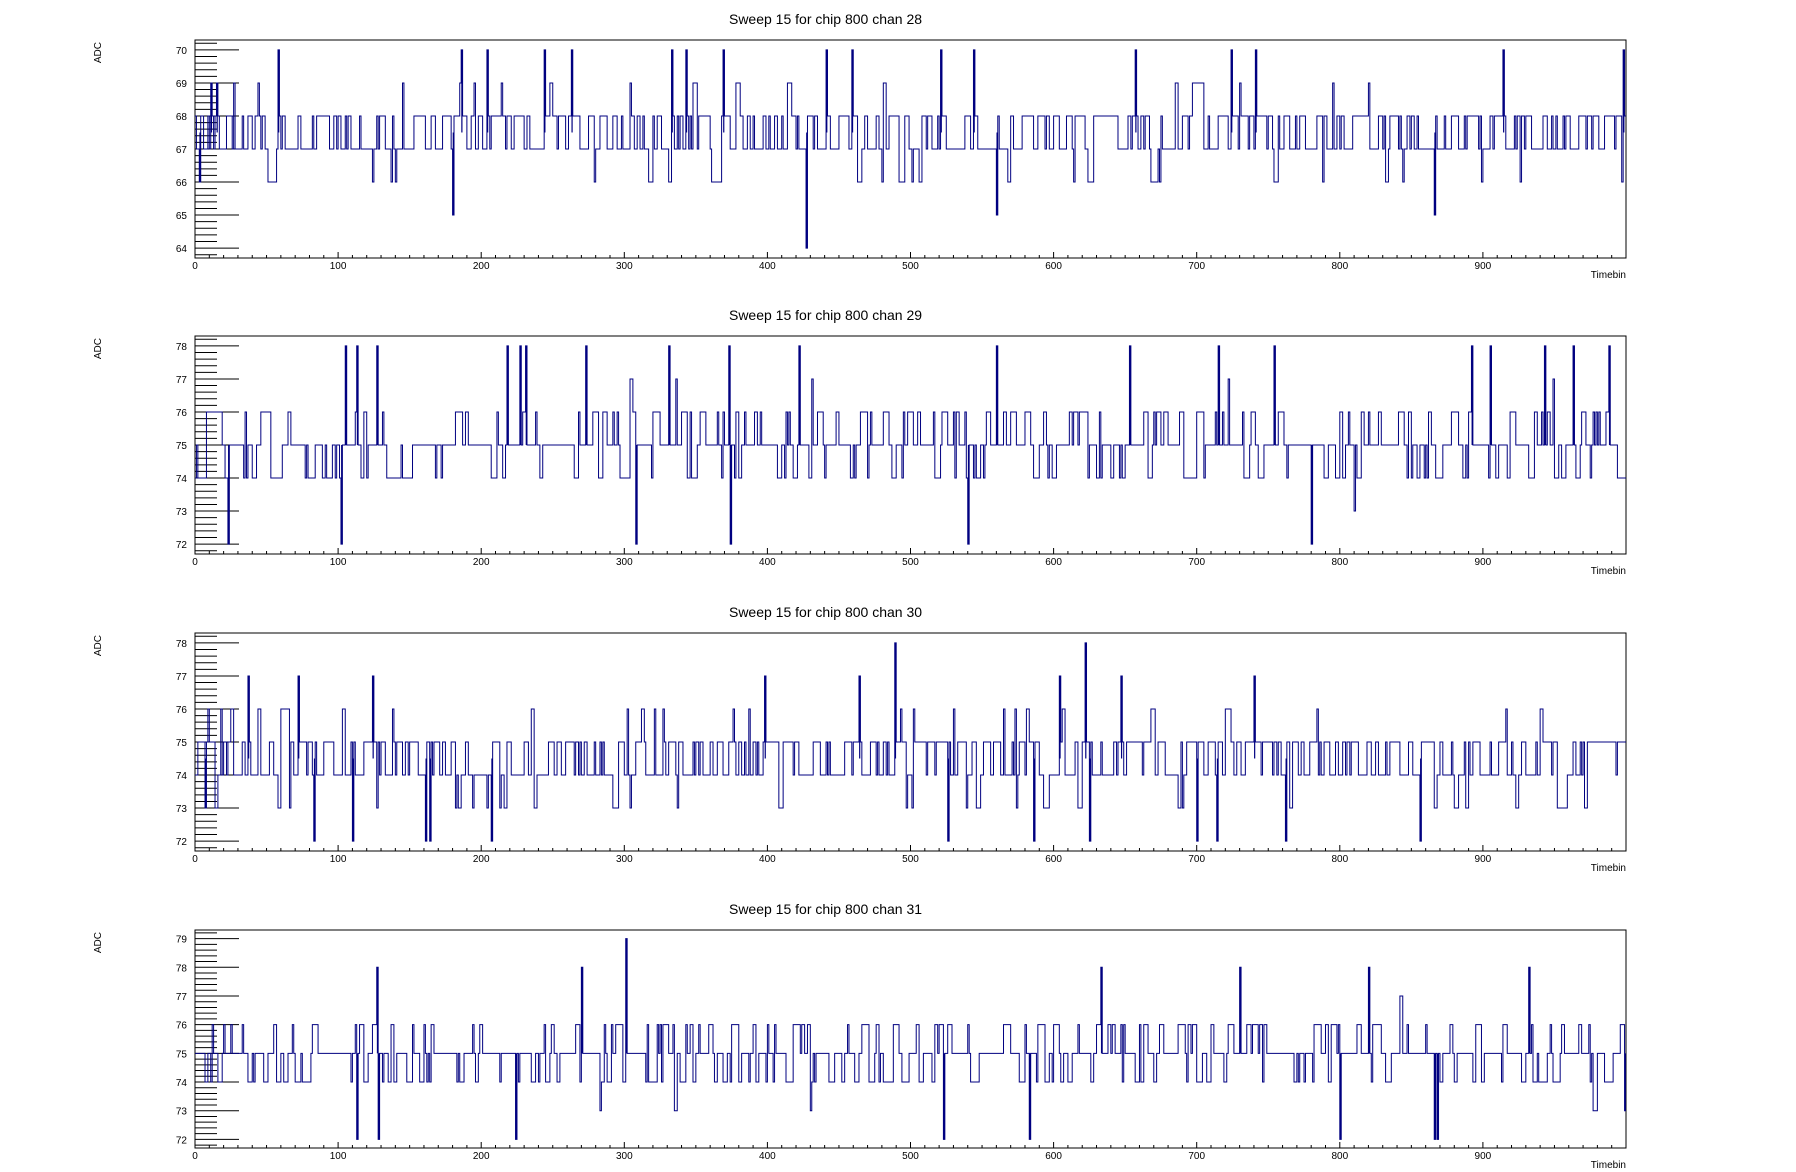  I want to click on y-tick-label: 65, so click(182, 216).